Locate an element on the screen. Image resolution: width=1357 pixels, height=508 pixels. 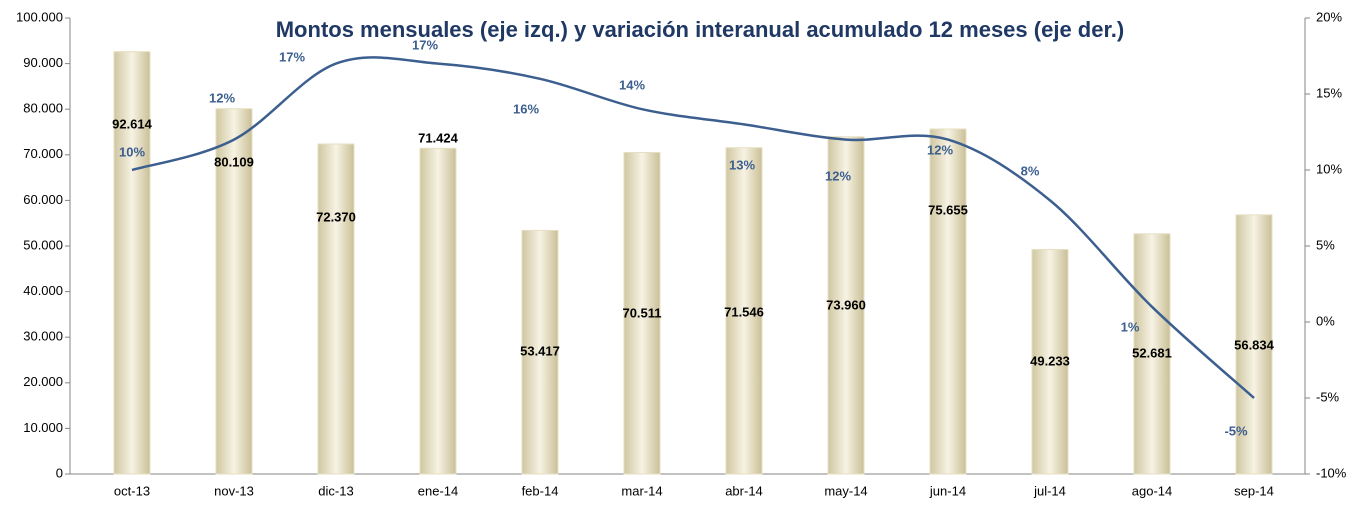
y-tick-label: 90.000 is located at coordinates (43, 62).